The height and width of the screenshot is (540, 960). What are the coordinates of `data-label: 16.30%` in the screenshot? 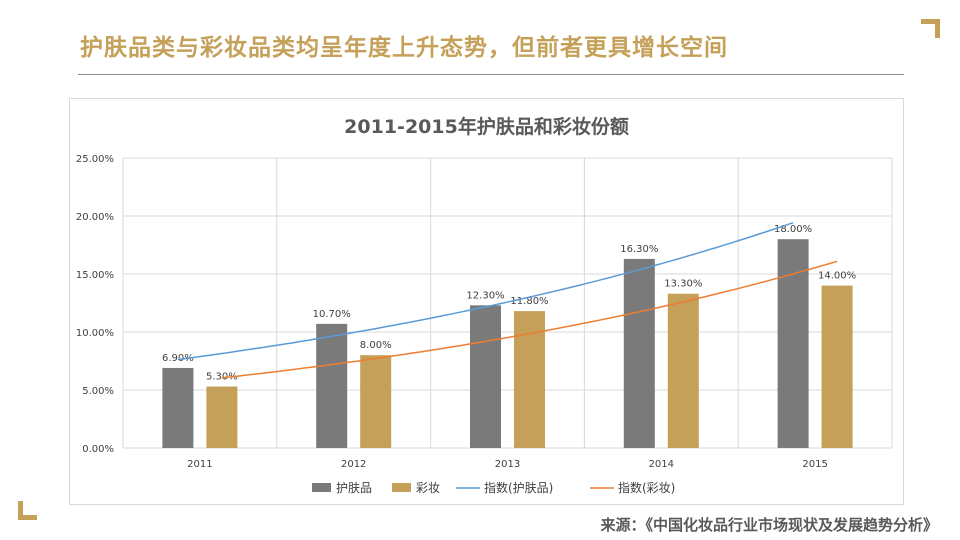 It's located at (639, 249).